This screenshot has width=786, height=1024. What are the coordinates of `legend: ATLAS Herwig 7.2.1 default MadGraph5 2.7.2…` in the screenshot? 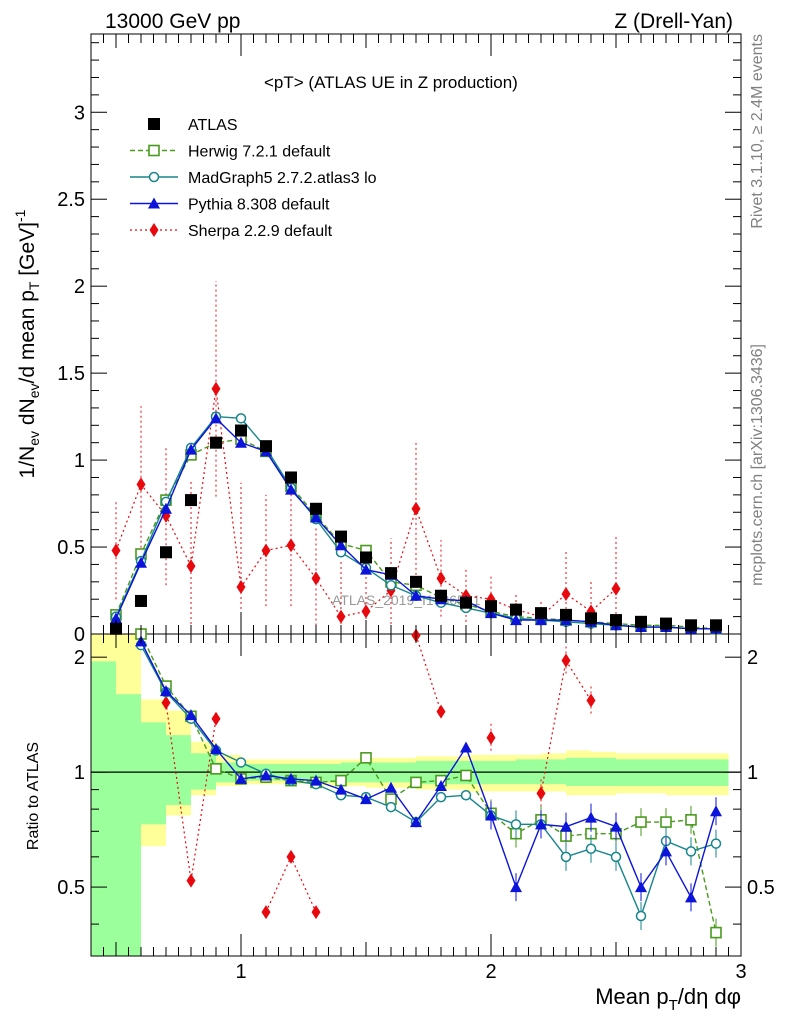 It's located at (253, 178).